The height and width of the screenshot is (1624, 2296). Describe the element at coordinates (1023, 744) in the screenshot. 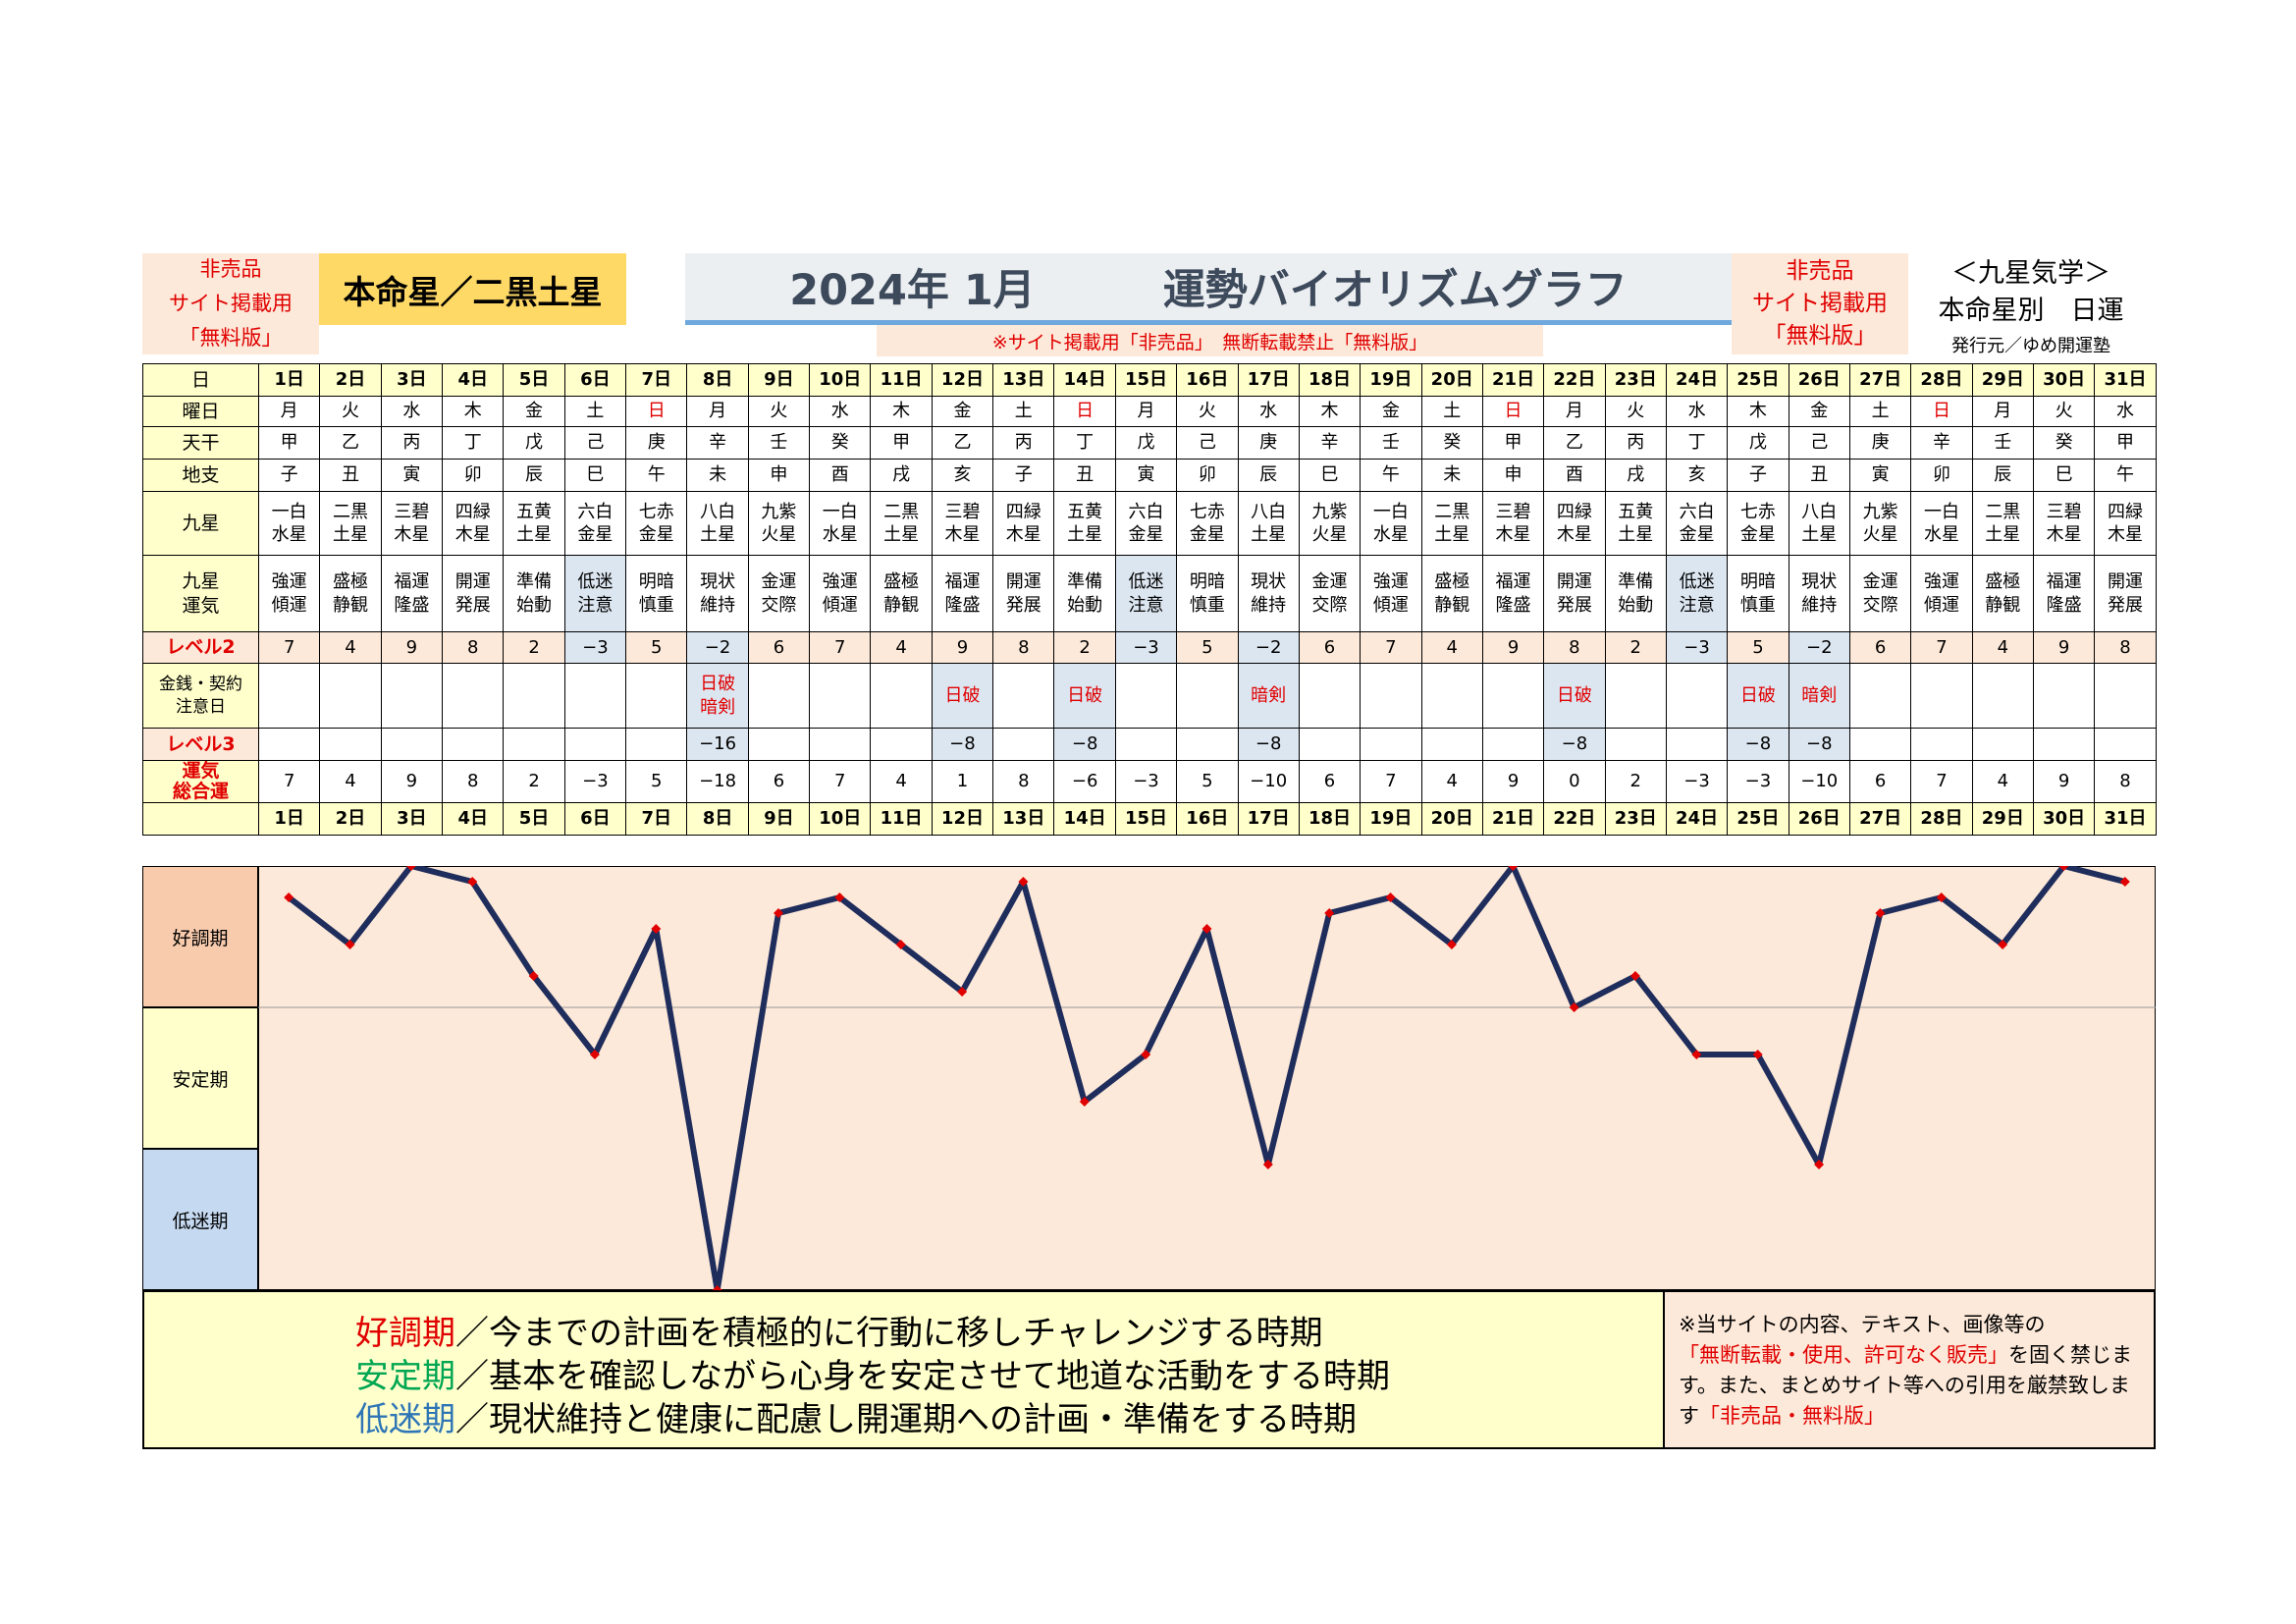

I see `cell-level3` at that location.